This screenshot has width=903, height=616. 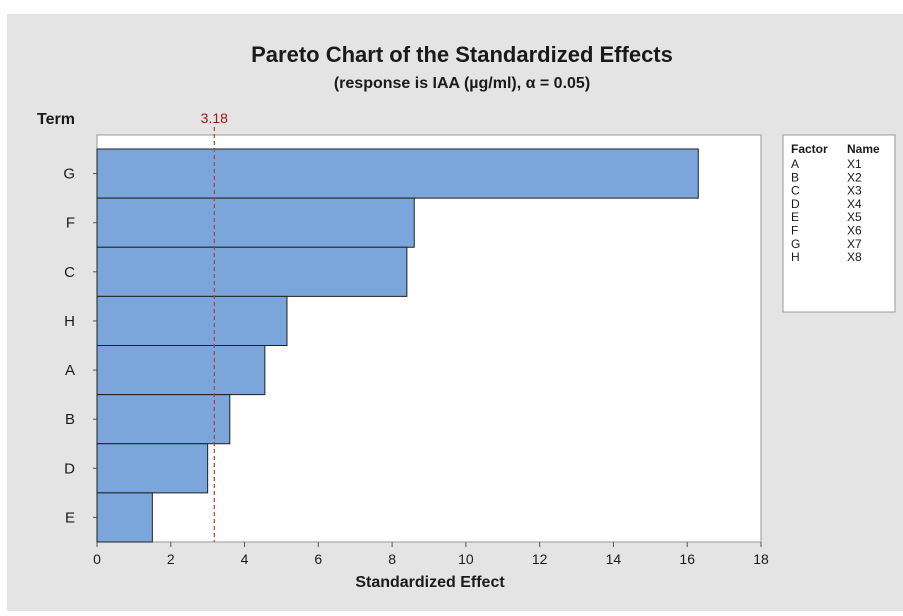 What do you see at coordinates (430, 582) in the screenshot?
I see `x-axis-title: Standardized Effect` at bounding box center [430, 582].